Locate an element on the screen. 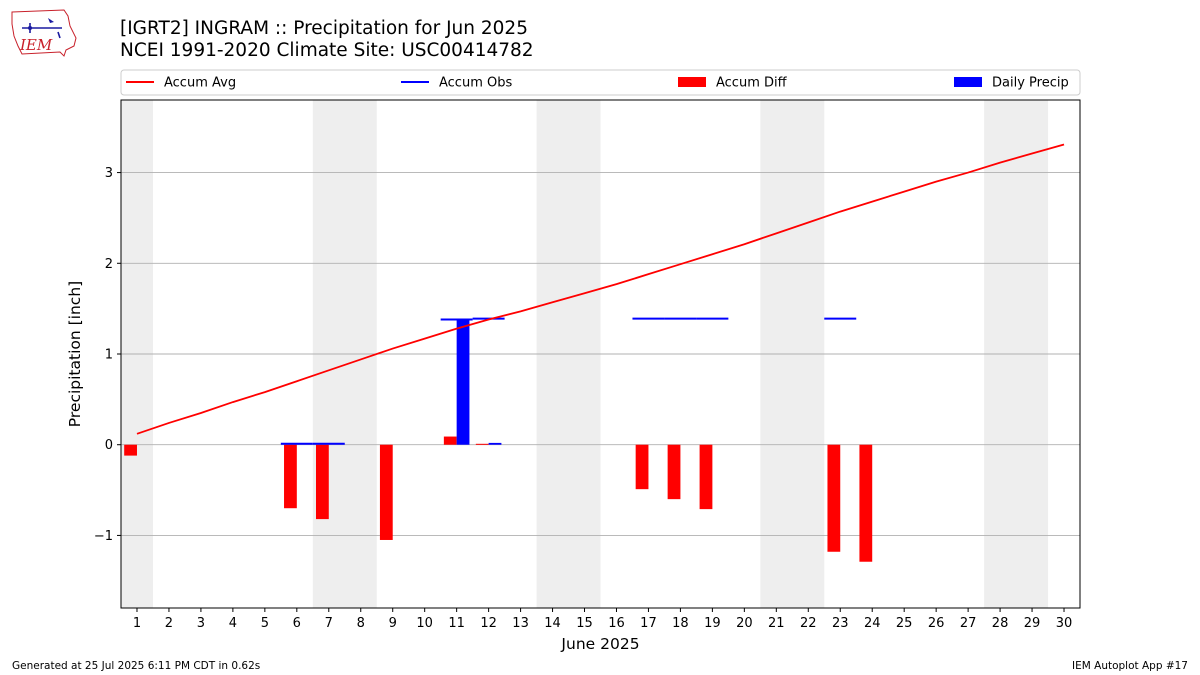 Image resolution: width=1200 pixels, height=675 pixels. x-tick-label: 29 is located at coordinates (1032, 623).